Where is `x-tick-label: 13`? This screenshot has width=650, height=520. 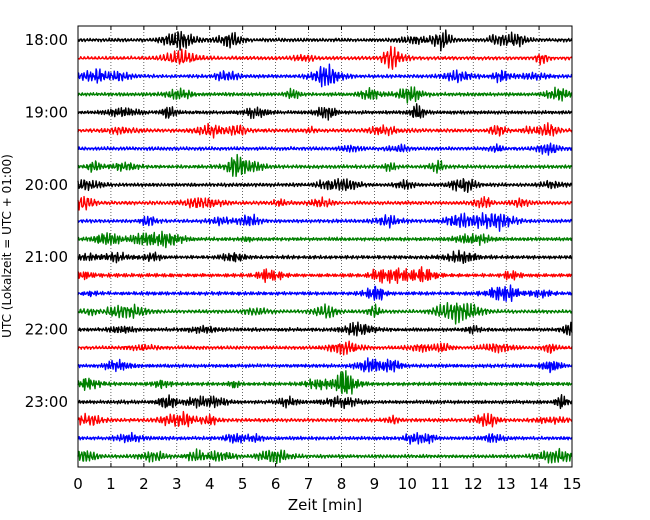 x-tick-label: 13 is located at coordinates (506, 484).